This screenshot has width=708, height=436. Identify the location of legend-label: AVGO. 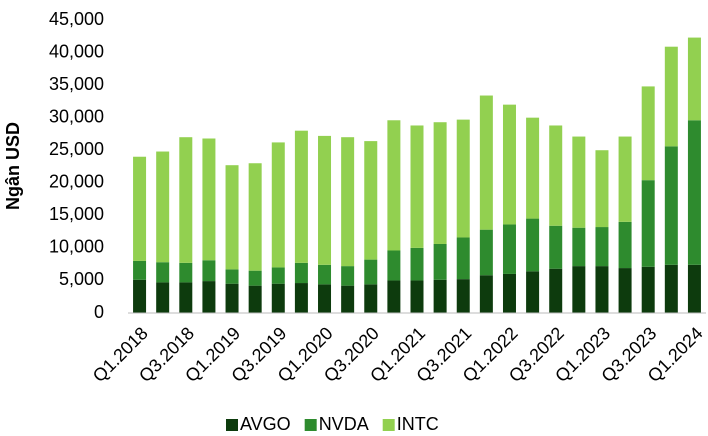
(265, 424).